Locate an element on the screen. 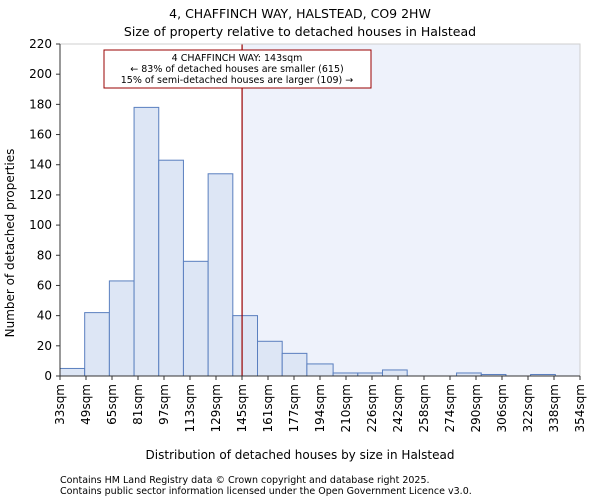 This screenshot has width=600, height=500. bar-177sqm is located at coordinates (294, 364).